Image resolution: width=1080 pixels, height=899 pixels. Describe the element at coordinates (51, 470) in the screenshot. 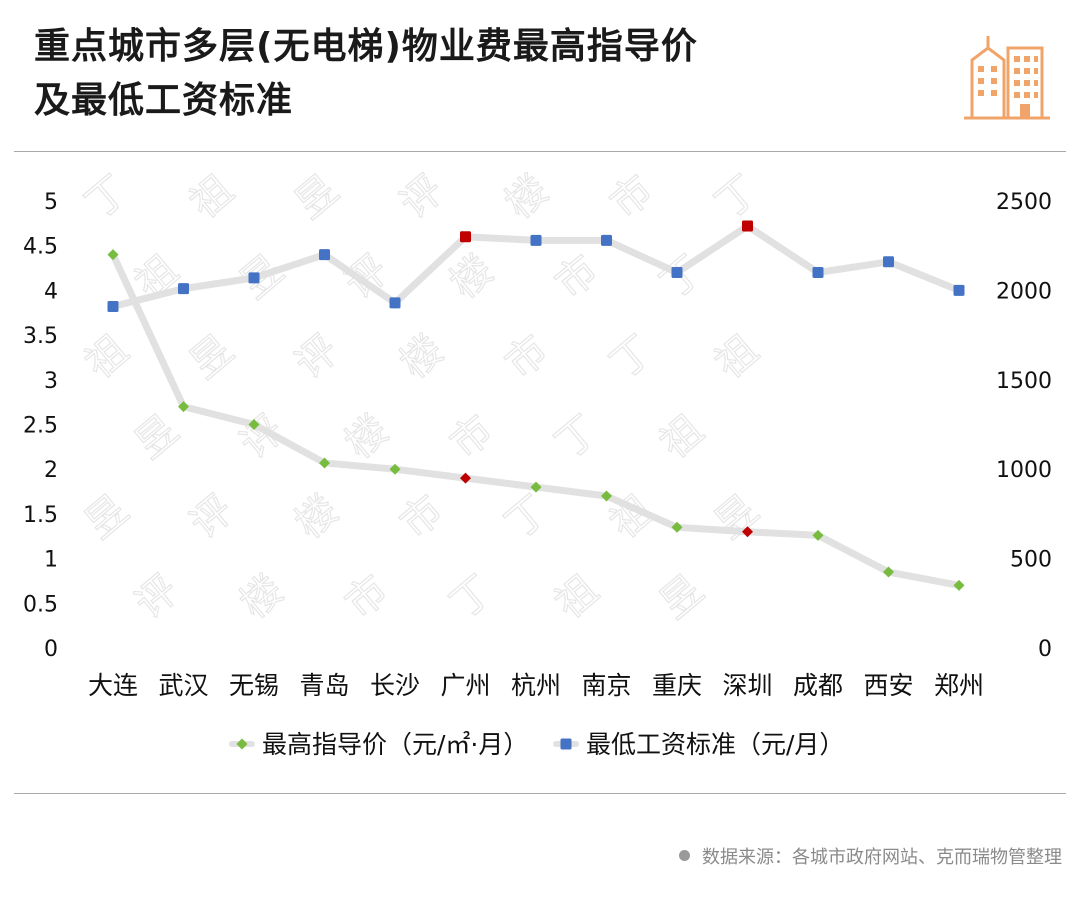

I see `y-left-tick-label: 2` at that location.